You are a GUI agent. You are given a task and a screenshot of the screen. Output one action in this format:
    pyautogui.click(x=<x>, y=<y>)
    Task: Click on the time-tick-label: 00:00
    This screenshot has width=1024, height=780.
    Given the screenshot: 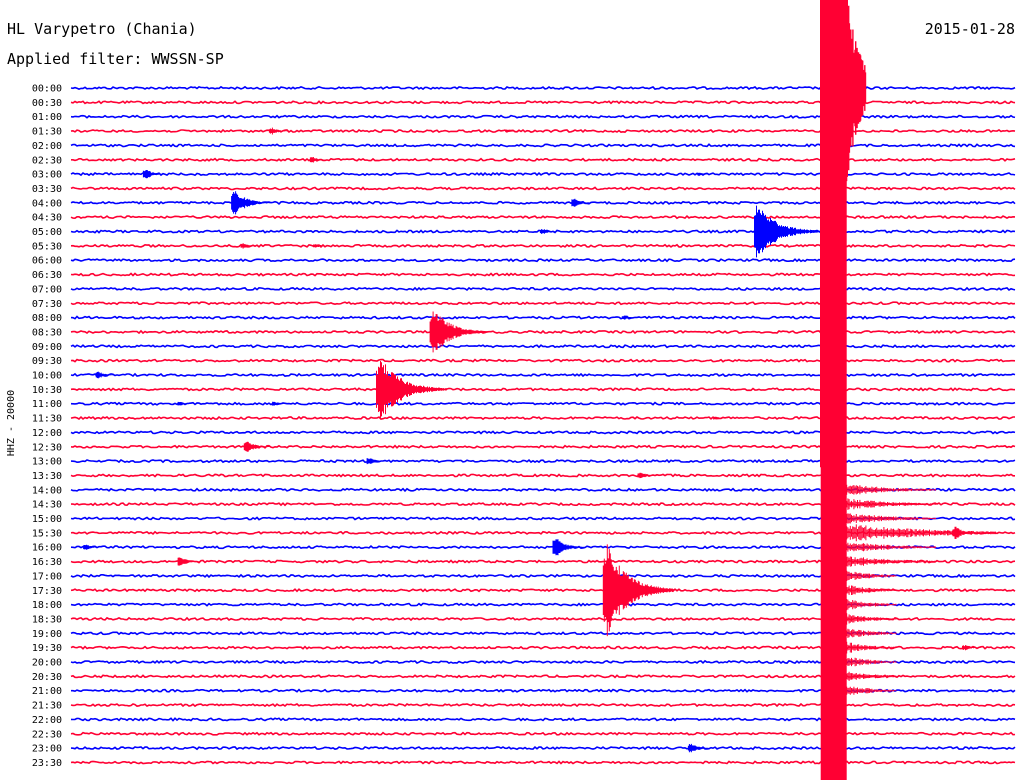 What is the action you would take?
    pyautogui.click(x=47, y=89)
    